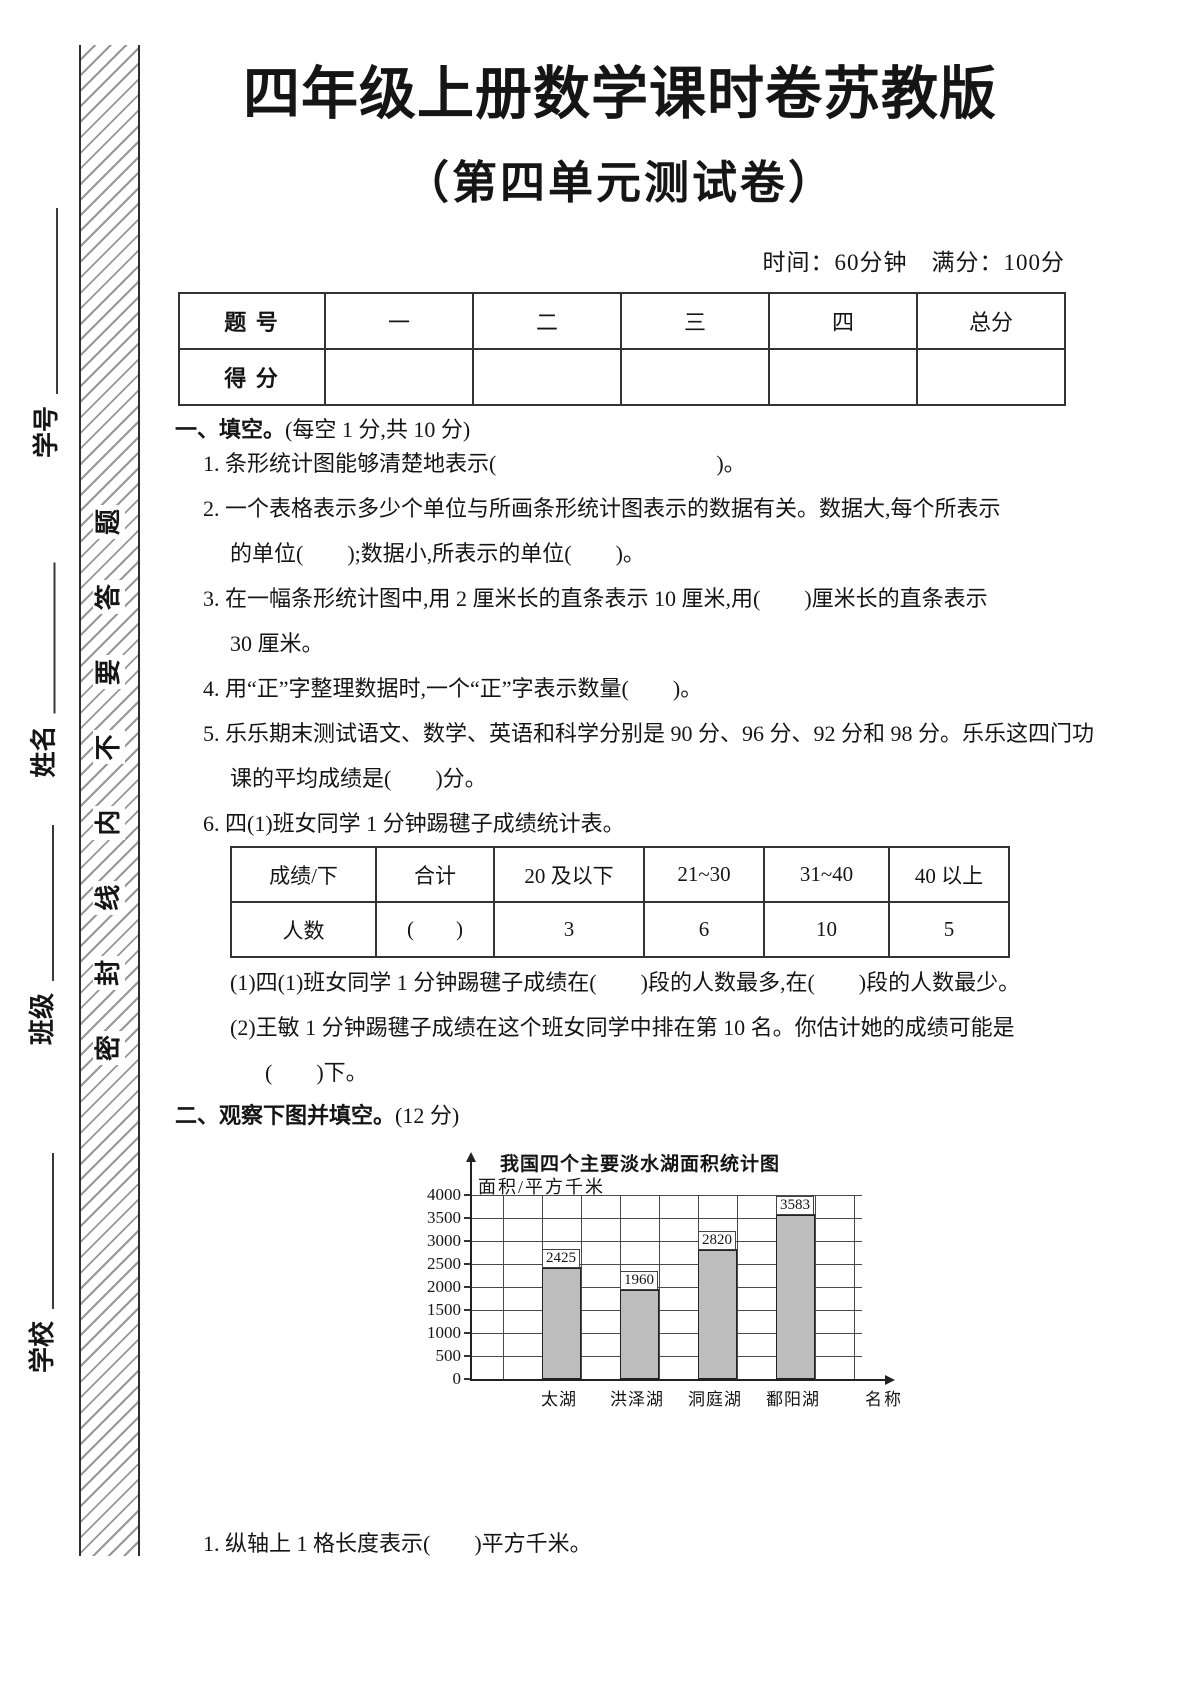 The height and width of the screenshot is (1682, 1190). Describe the element at coordinates (54, 638) in the screenshot. I see `name-blank-line` at that location.